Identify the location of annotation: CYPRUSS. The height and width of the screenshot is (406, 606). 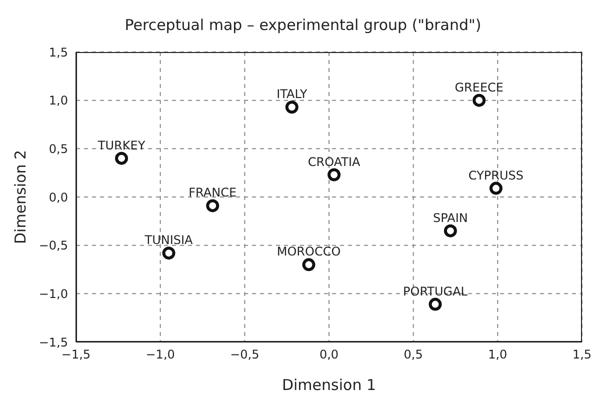
(496, 175).